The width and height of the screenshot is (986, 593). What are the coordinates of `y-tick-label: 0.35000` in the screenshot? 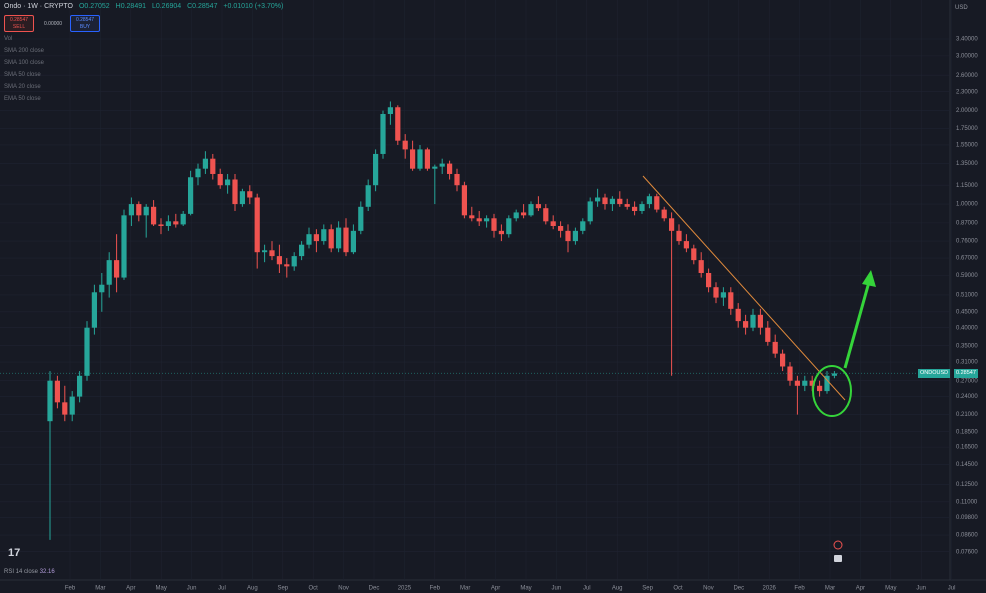 It's located at (967, 346).